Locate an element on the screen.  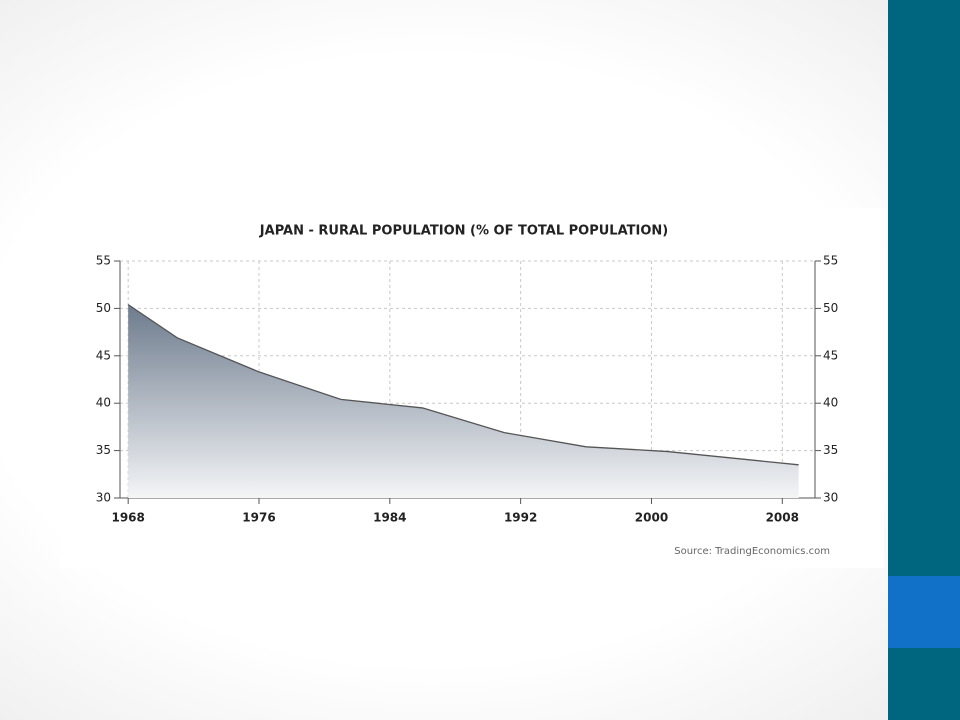
y-tick-label: 50 is located at coordinates (103, 308).